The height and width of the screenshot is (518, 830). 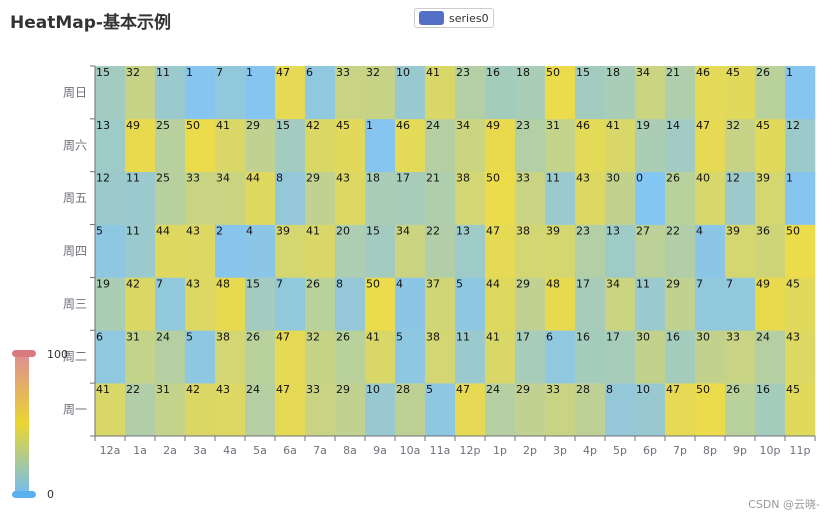 What do you see at coordinates (463, 231) in the screenshot?
I see `cell-value-label: 13` at bounding box center [463, 231].